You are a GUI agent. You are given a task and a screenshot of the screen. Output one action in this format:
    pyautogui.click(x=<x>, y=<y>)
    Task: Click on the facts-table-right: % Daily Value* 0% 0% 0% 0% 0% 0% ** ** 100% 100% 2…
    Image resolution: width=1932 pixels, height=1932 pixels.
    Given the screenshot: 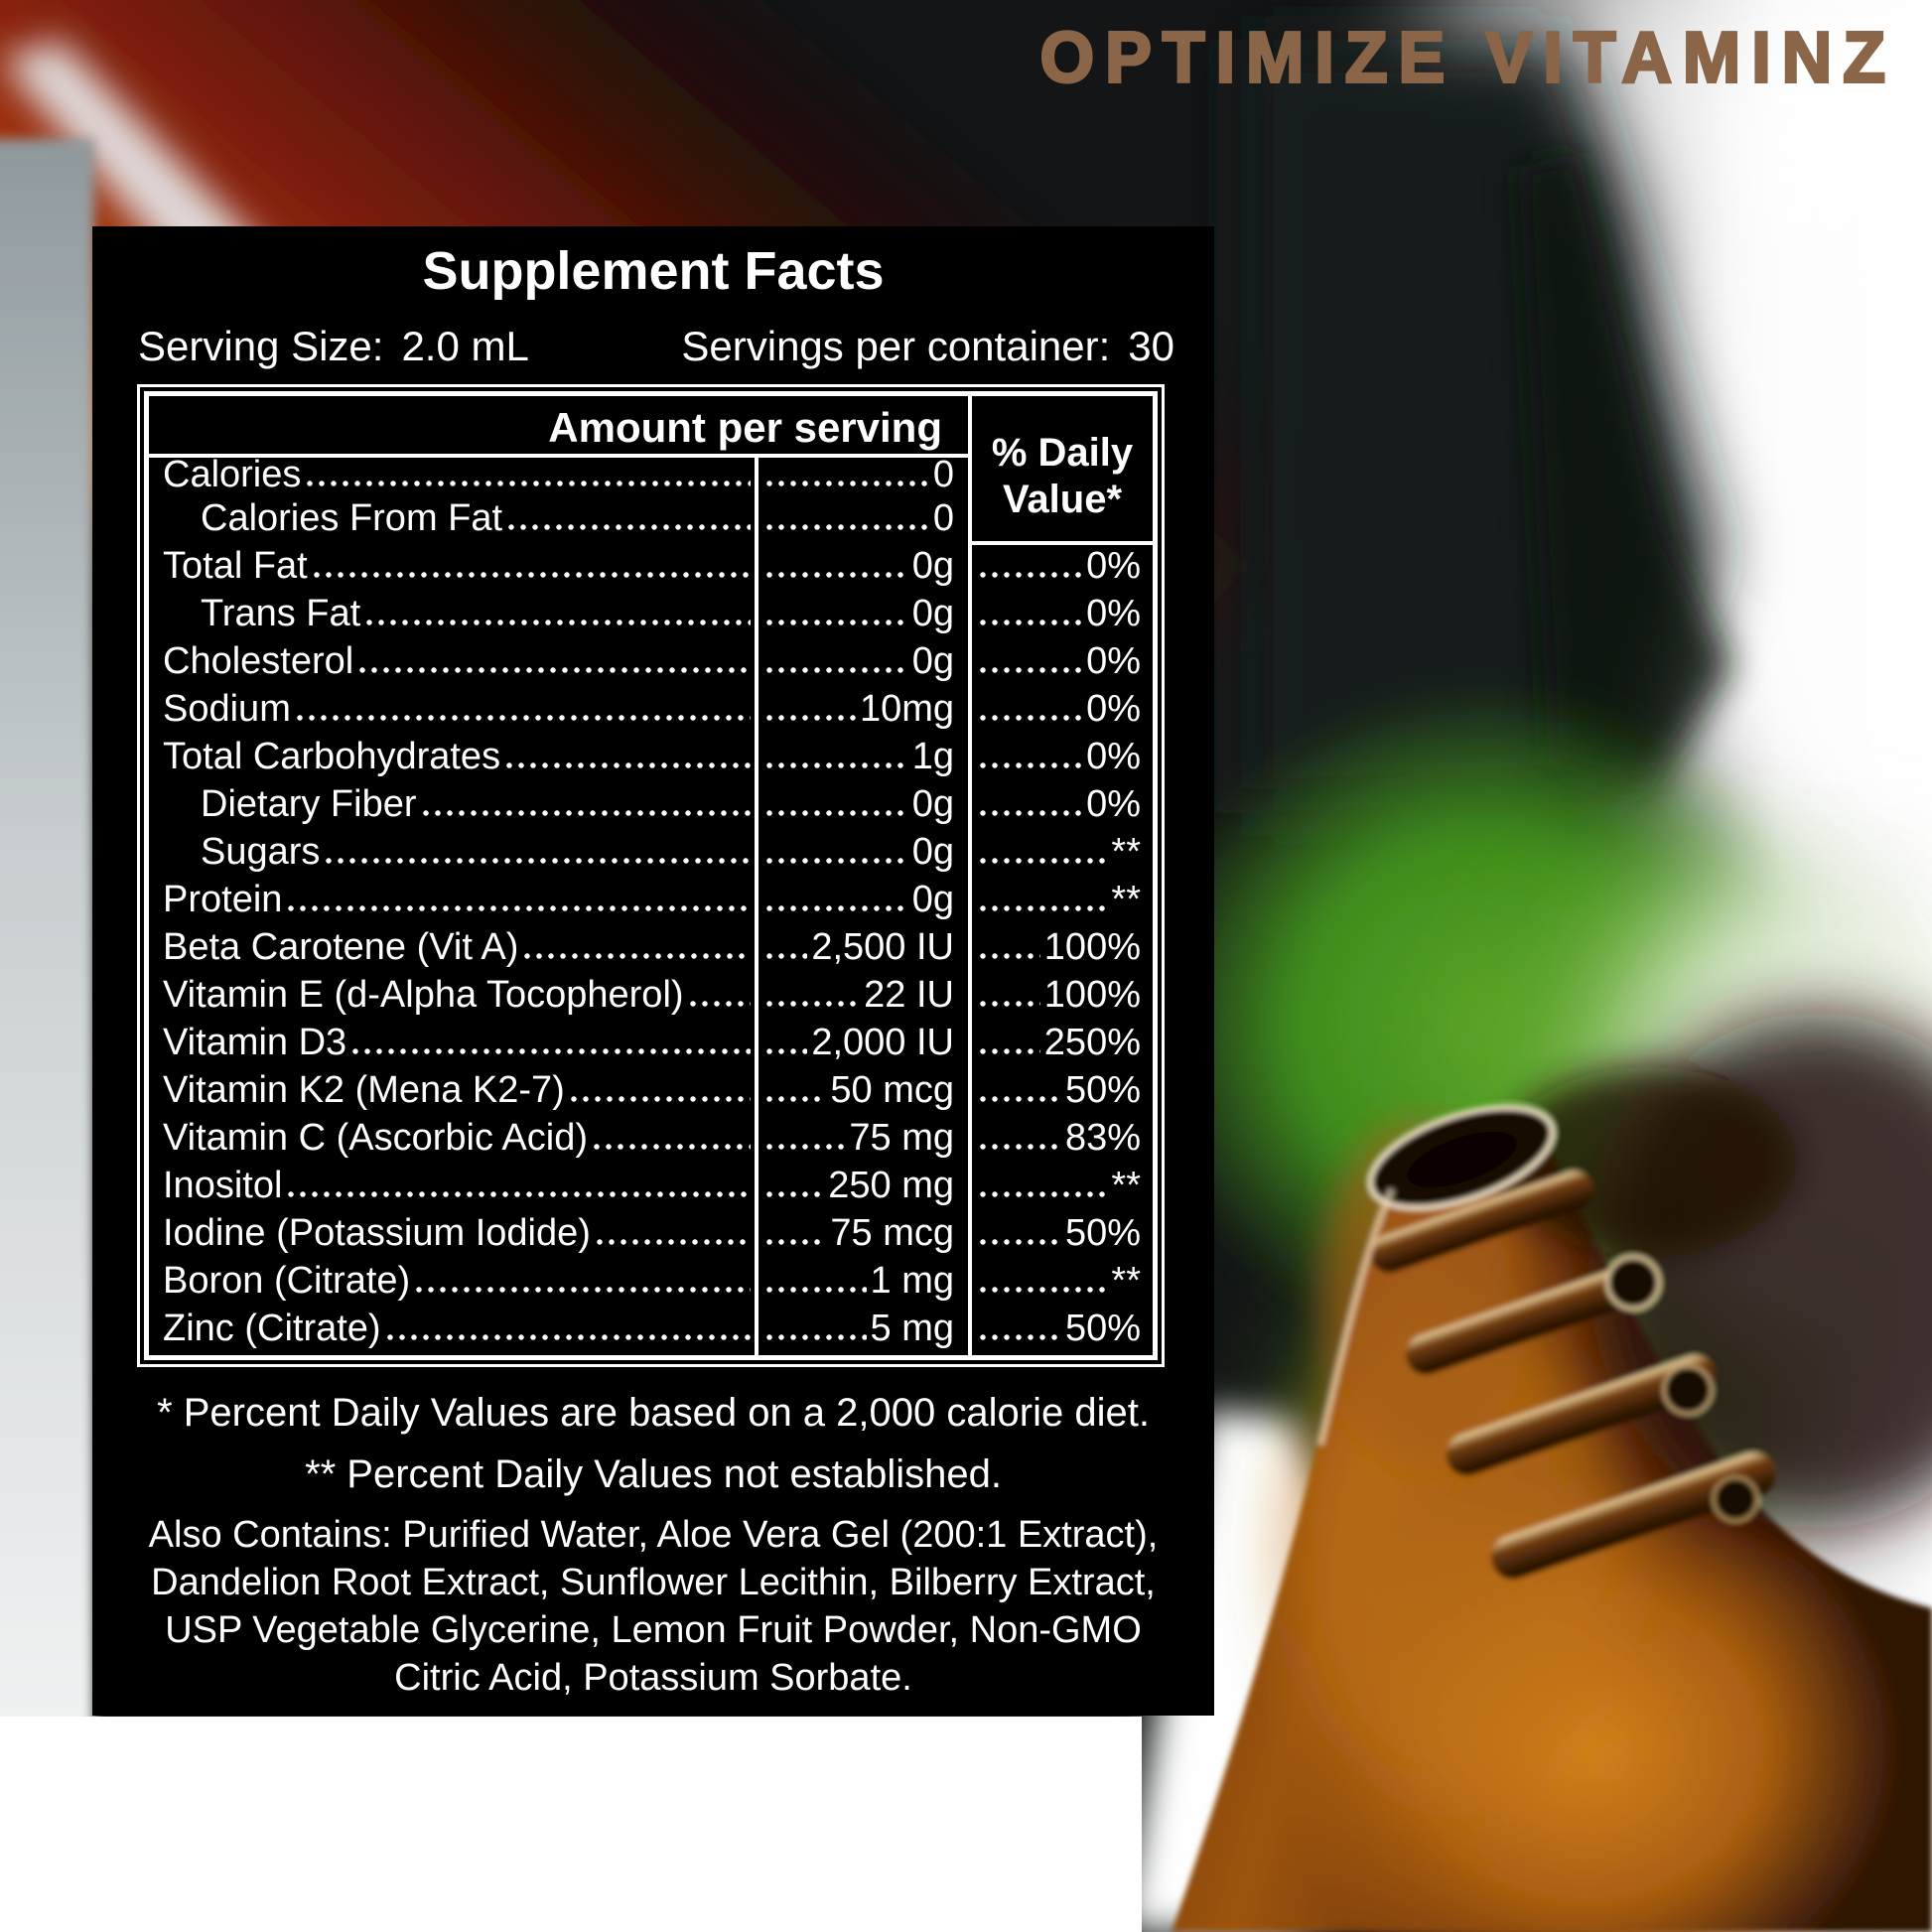 What is the action you would take?
    pyautogui.click(x=1061, y=876)
    